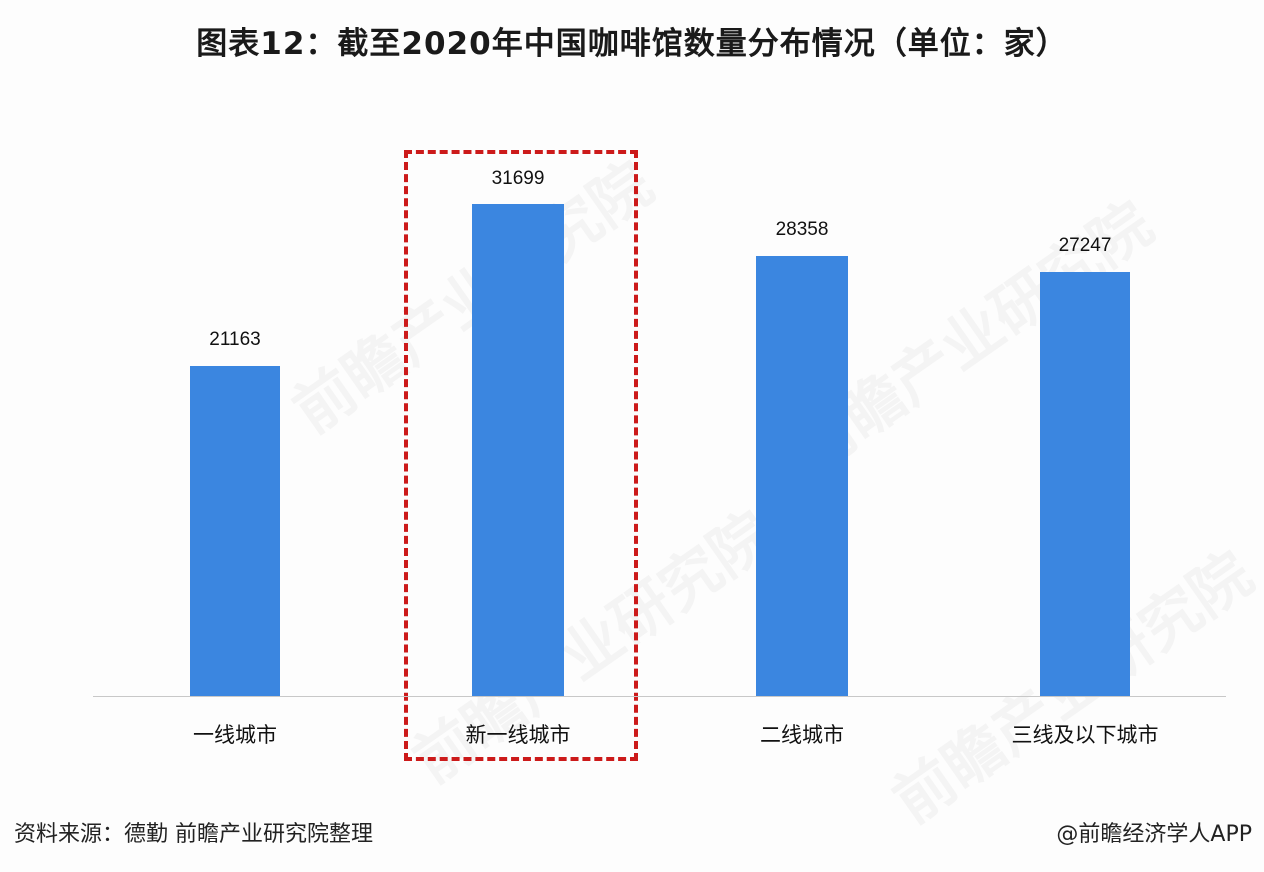 The height and width of the screenshot is (872, 1264). What do you see at coordinates (235, 339) in the screenshot?
I see `value-label: 21163` at bounding box center [235, 339].